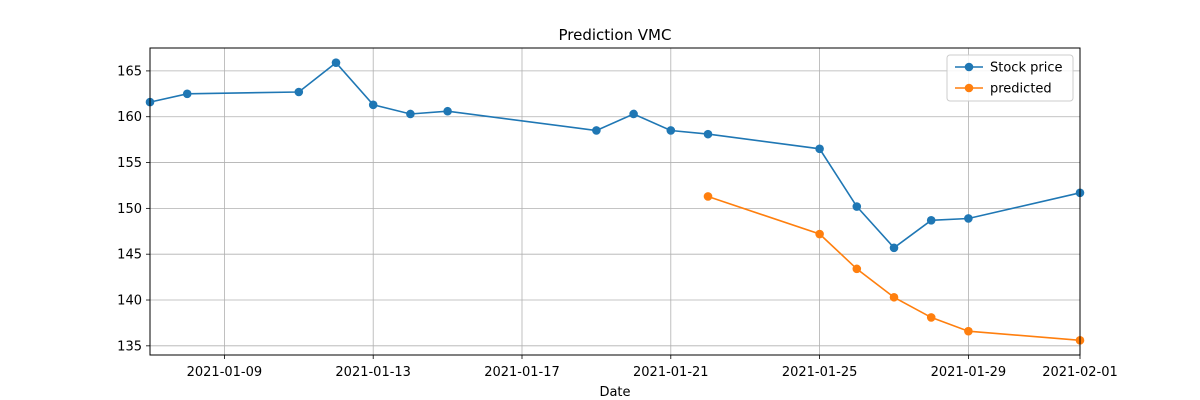 This screenshot has height=400, width=1200. I want to click on x-axis-label: Date, so click(614, 392).